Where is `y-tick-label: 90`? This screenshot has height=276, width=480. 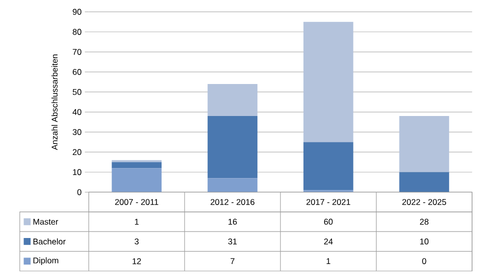
y-tick-label: 90 is located at coordinates (77, 11).